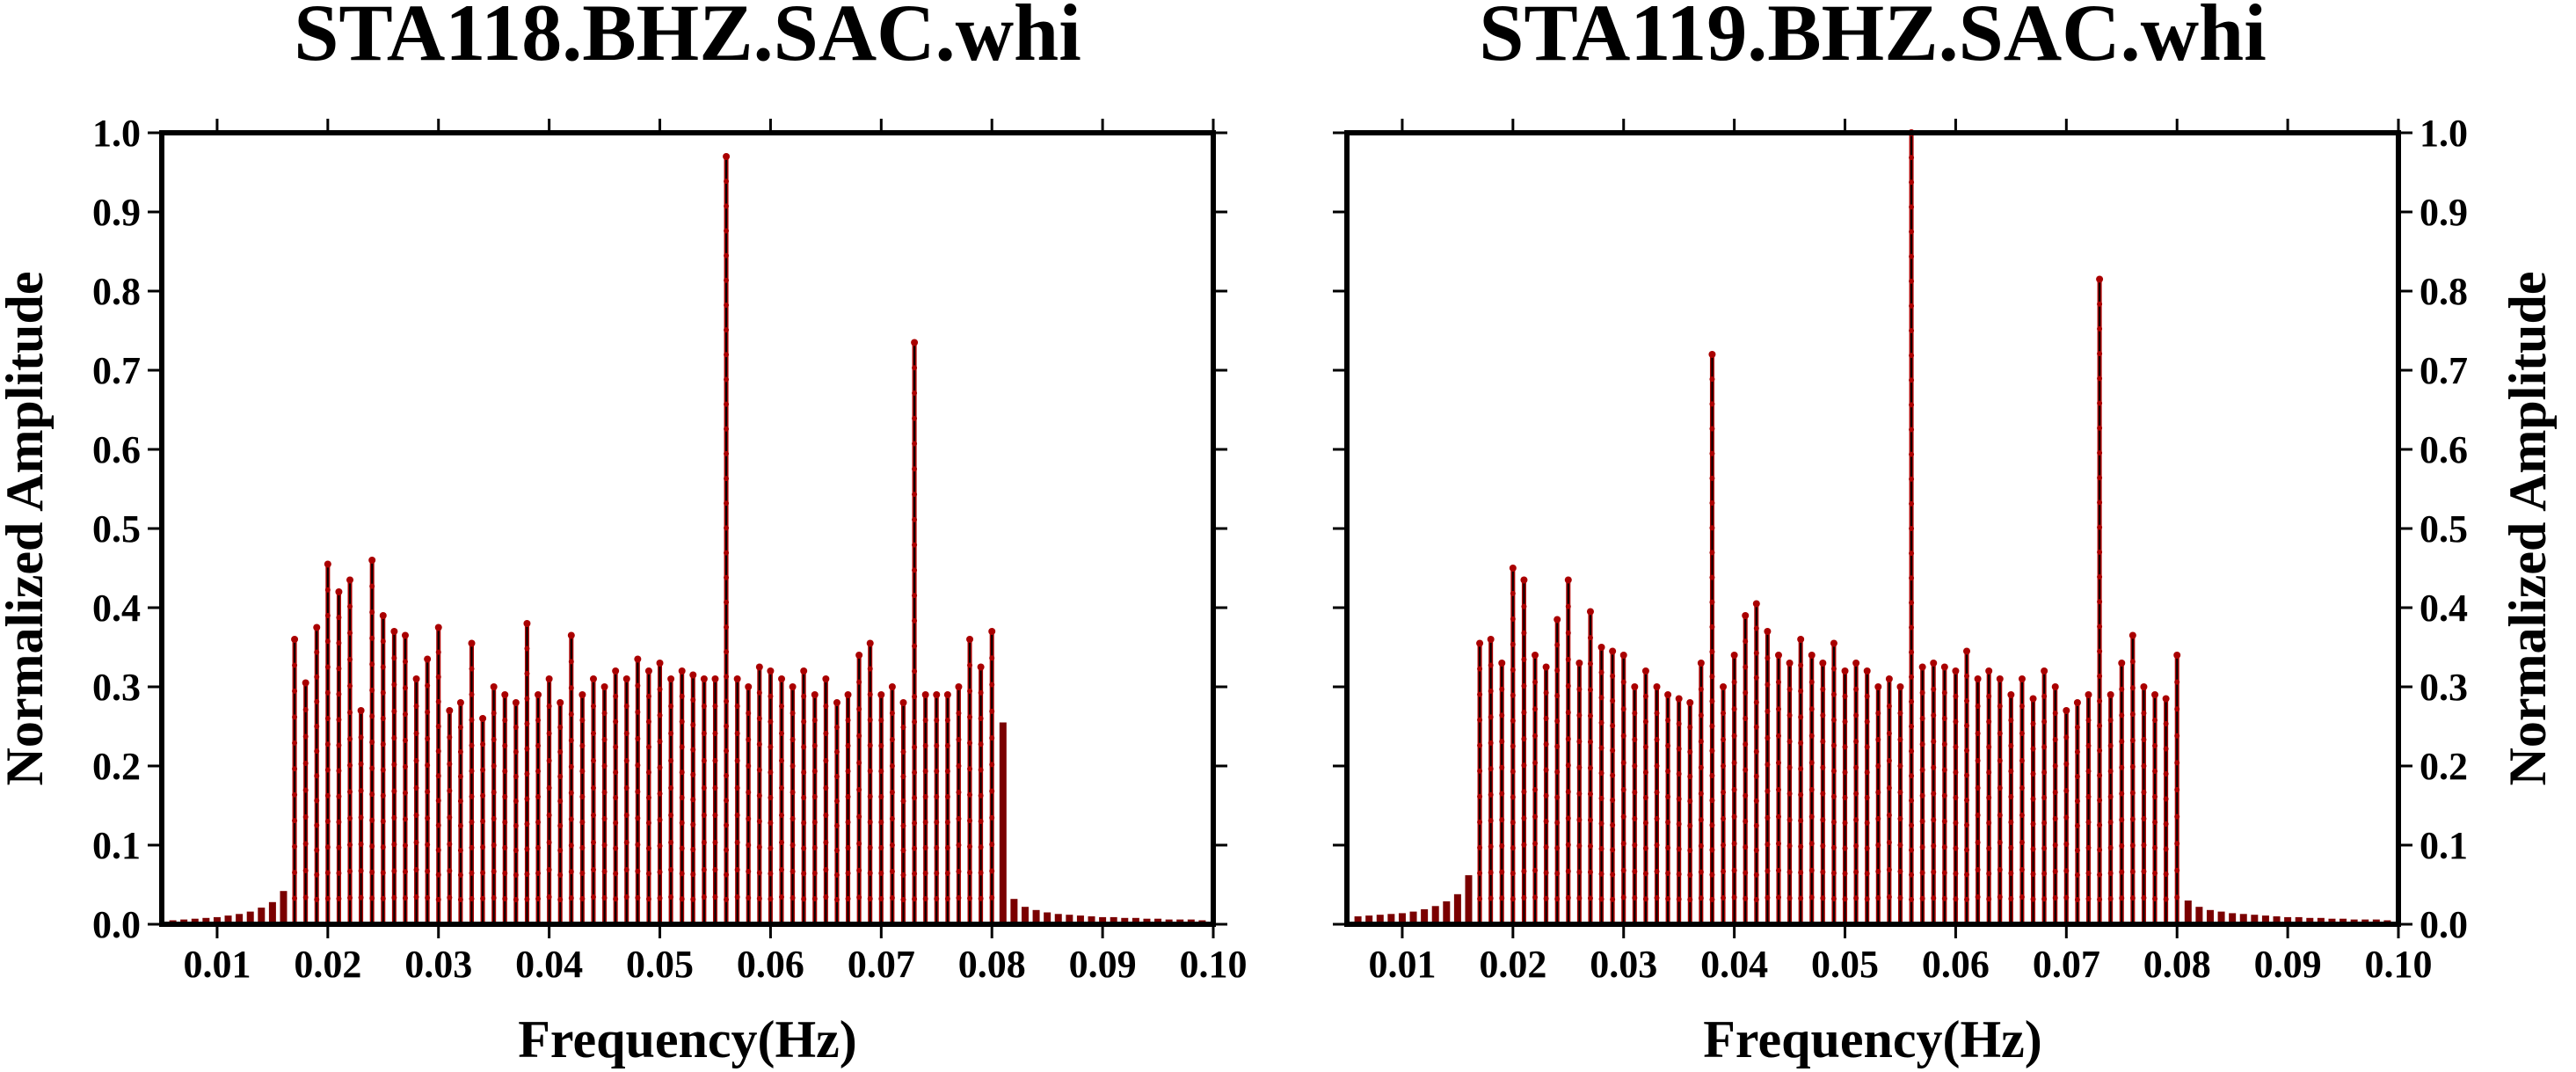 Image resolution: width=2576 pixels, height=1072 pixels. Describe the element at coordinates (2444, 687) in the screenshot. I see `y-tick-label: 0.3` at that location.